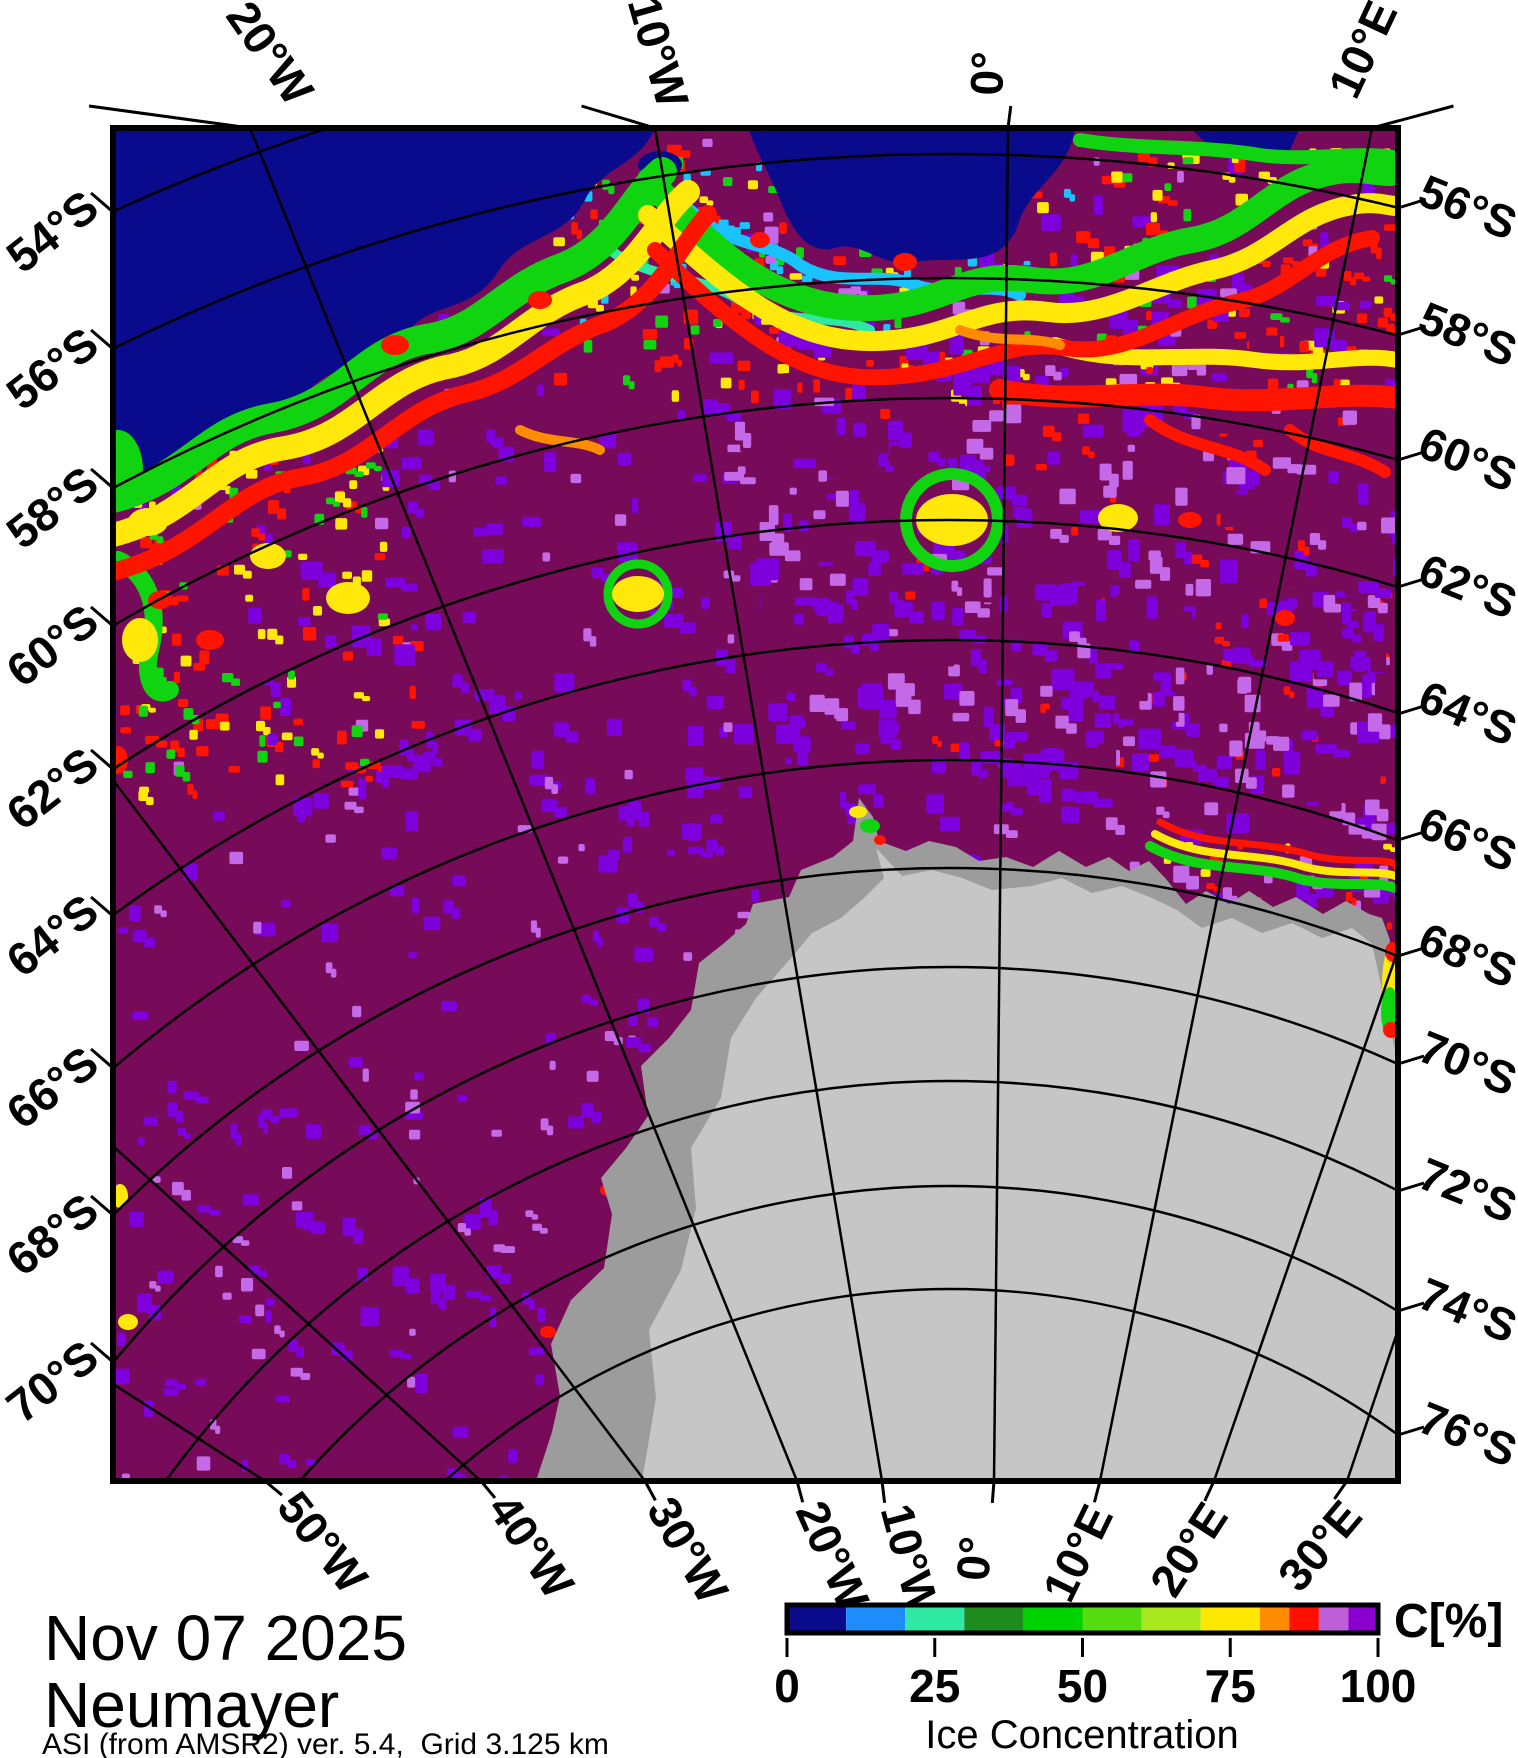  What do you see at coordinates (322, 1543) in the screenshot?
I see `longitude-label-bottom: 50°W` at bounding box center [322, 1543].